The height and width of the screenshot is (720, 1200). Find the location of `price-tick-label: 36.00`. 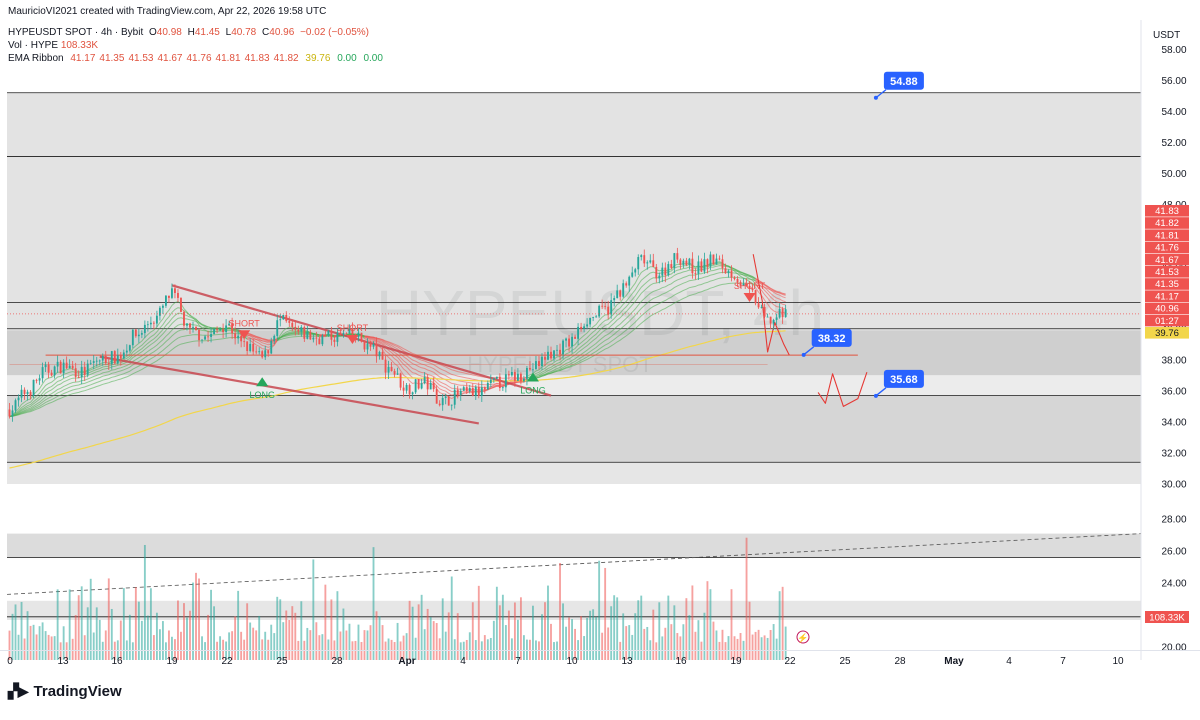

price-tick-label: 36.00 is located at coordinates (1173, 391).